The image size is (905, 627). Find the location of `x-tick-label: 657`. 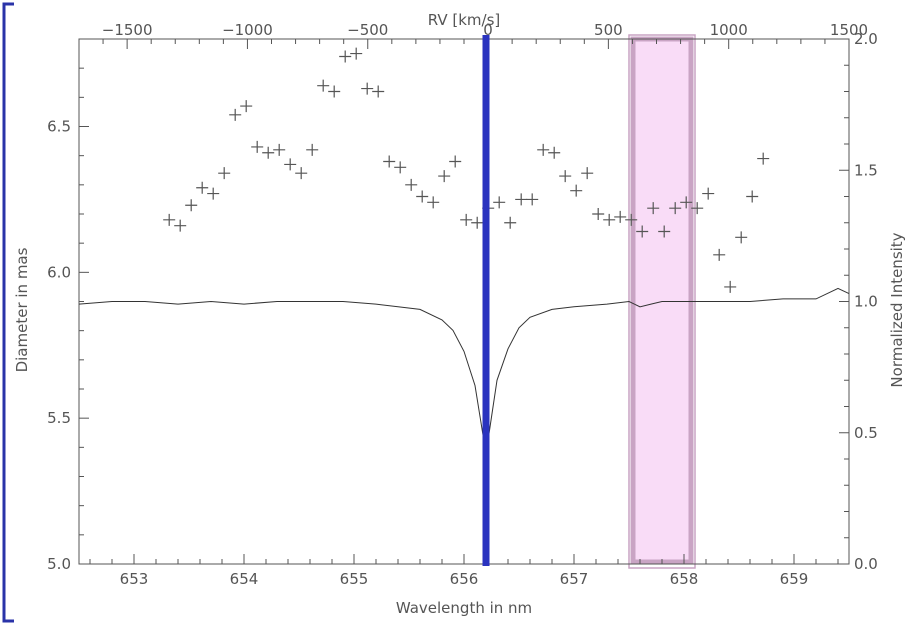

x-tick-label: 657 is located at coordinates (574, 579).